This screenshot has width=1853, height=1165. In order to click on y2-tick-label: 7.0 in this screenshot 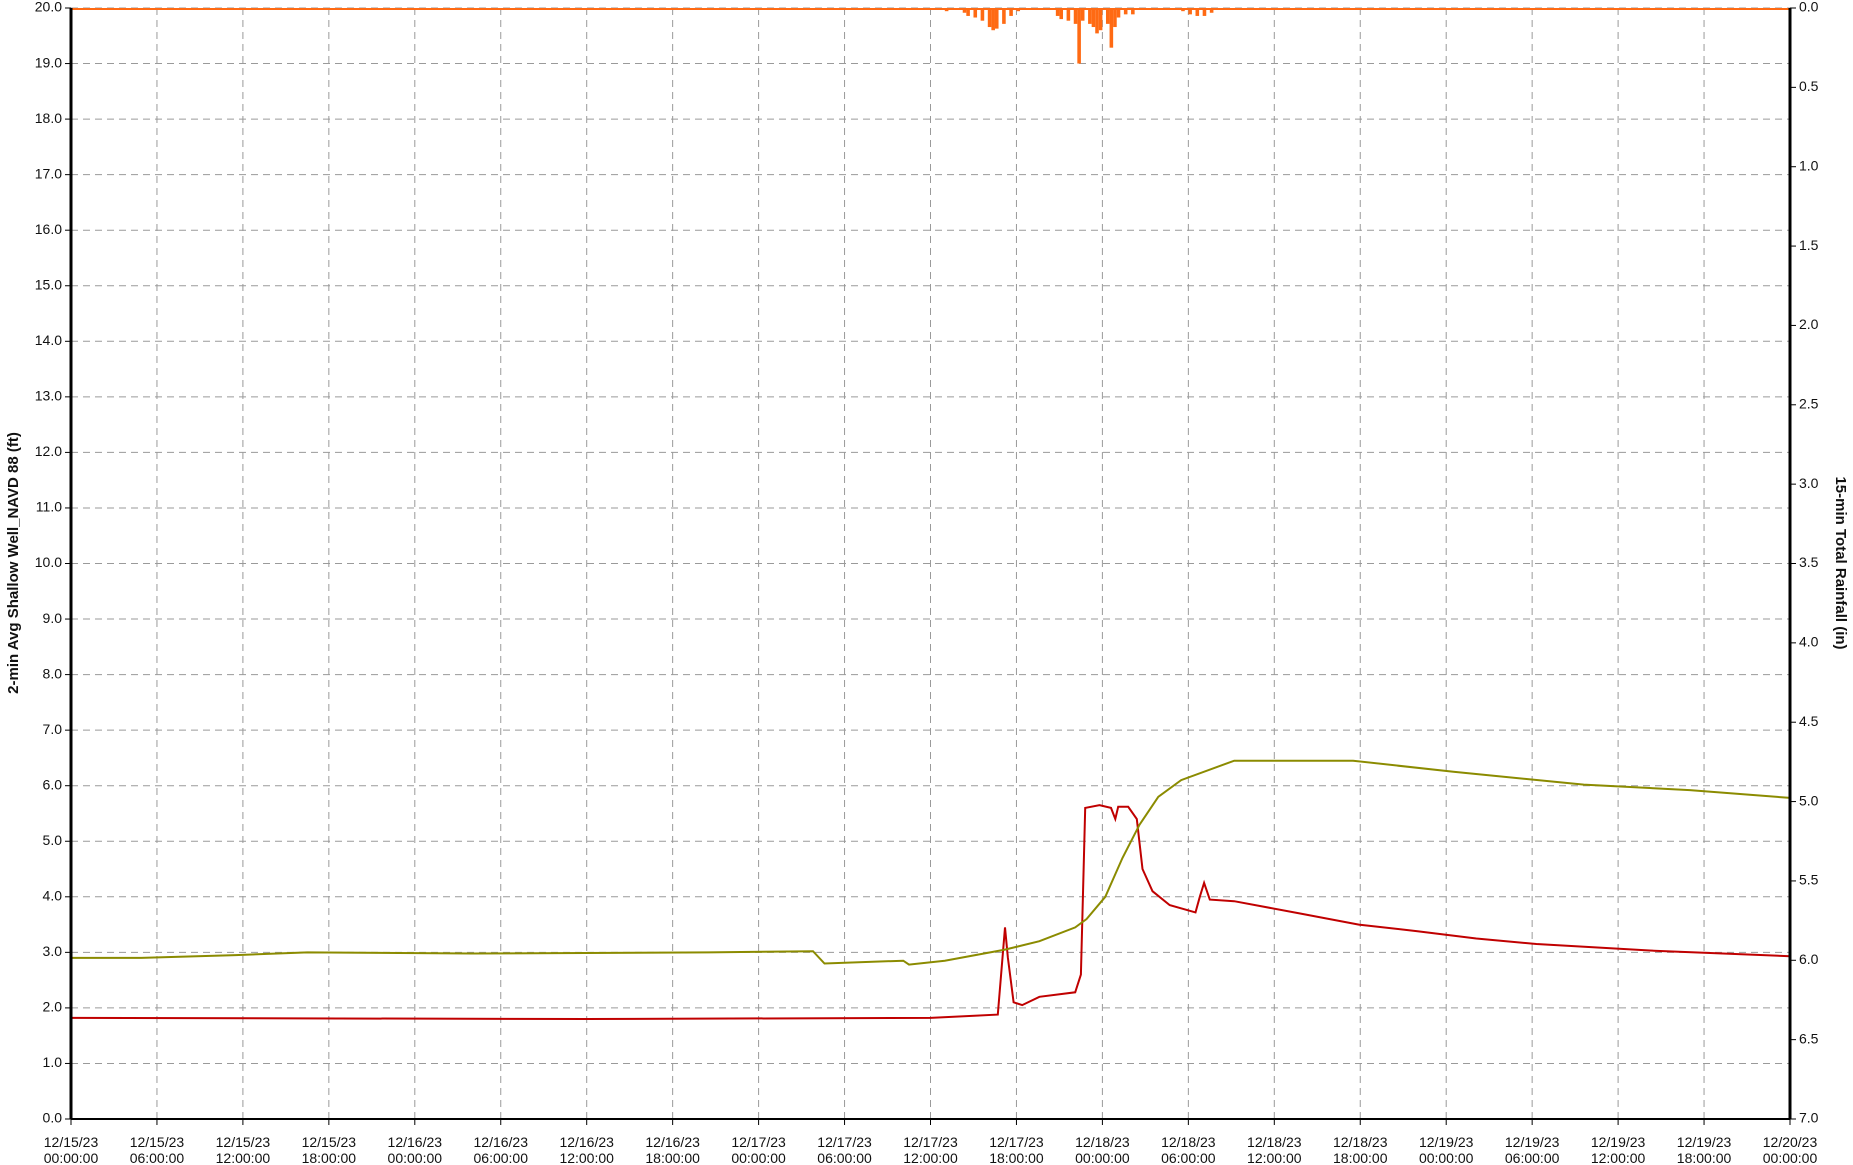, I will do `click(1809, 1118)`.